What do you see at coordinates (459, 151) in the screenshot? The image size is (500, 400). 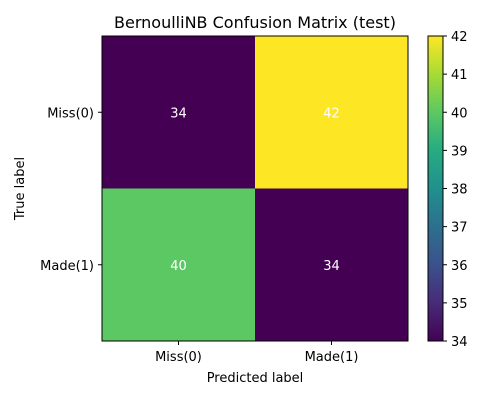 I see `colorbar-tick-label-5: 39` at bounding box center [459, 151].